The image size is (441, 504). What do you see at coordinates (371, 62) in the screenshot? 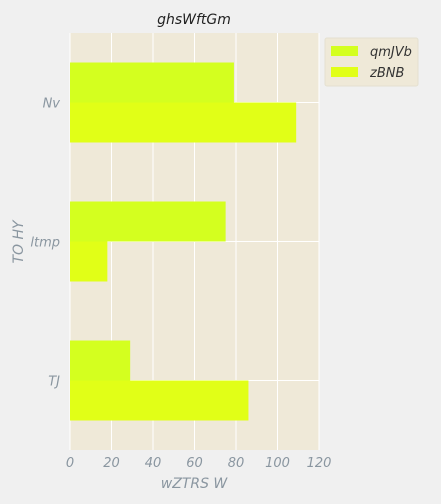
I see `legend: qmJVb zBNB` at bounding box center [371, 62].